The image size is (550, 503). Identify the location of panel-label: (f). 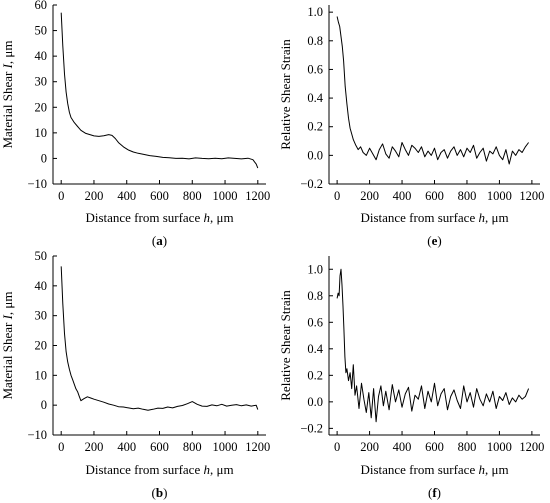
(434, 492).